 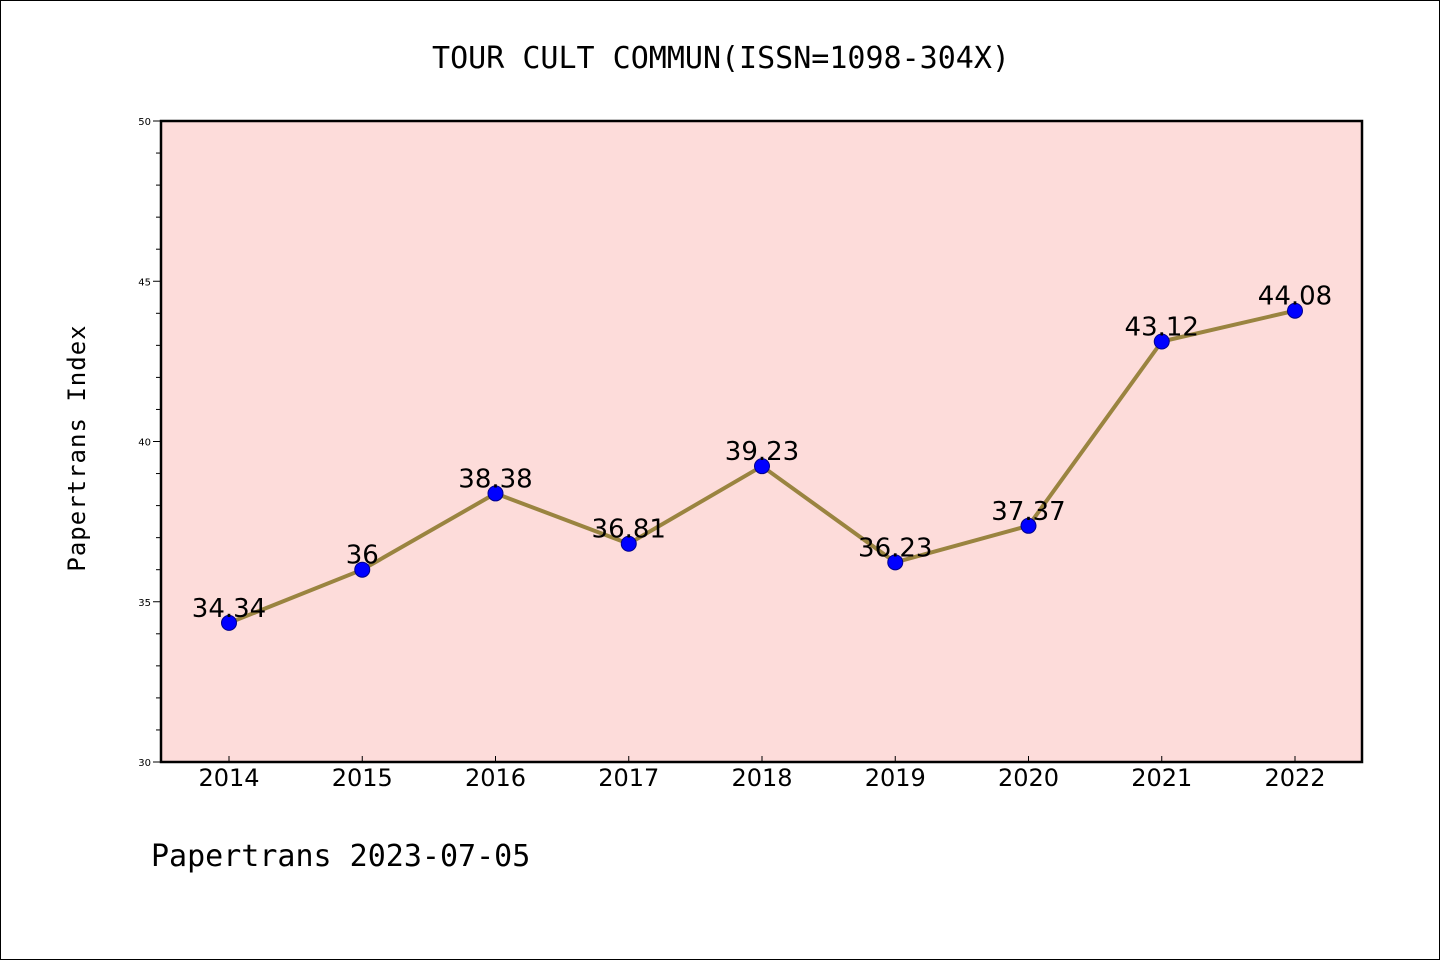 What do you see at coordinates (362, 556) in the screenshot?
I see `data-label: 36` at bounding box center [362, 556].